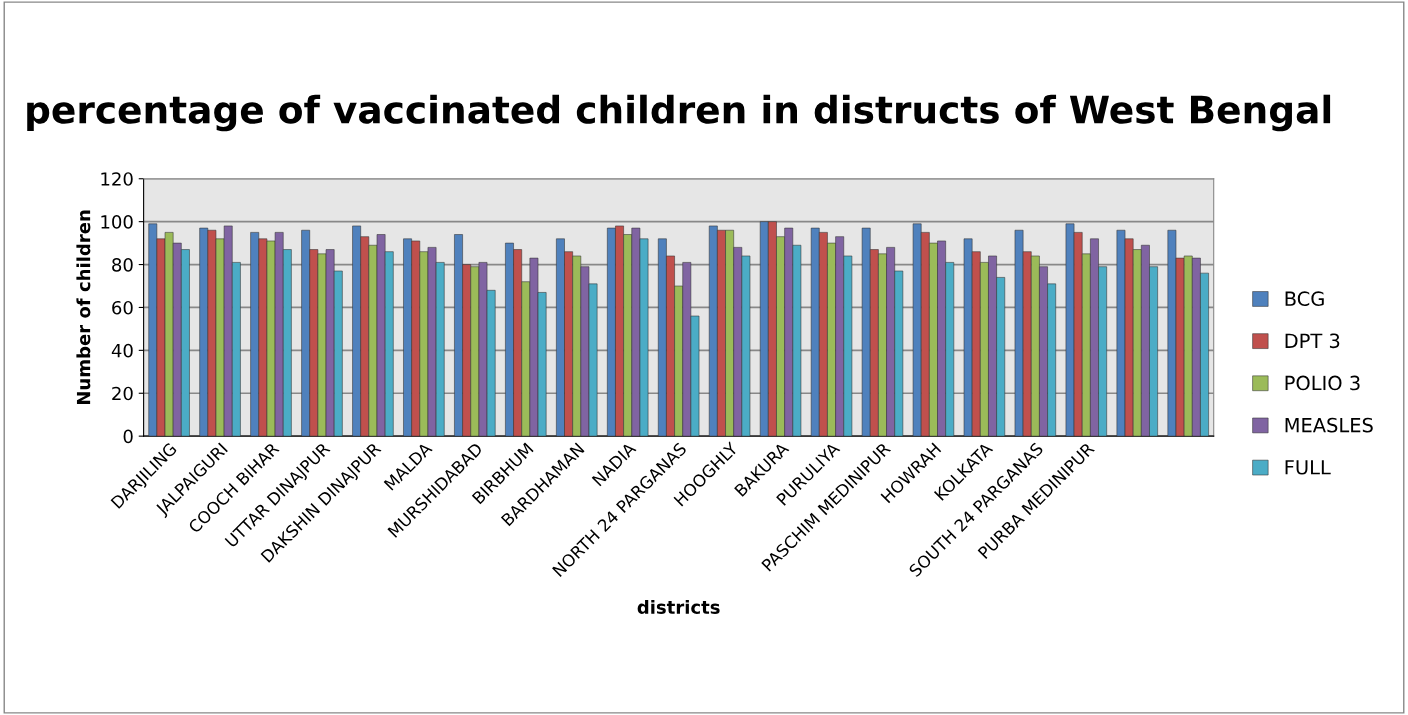 The image size is (1408, 715). What do you see at coordinates (678, 607) in the screenshot?
I see `x-axis-title: districts` at bounding box center [678, 607].